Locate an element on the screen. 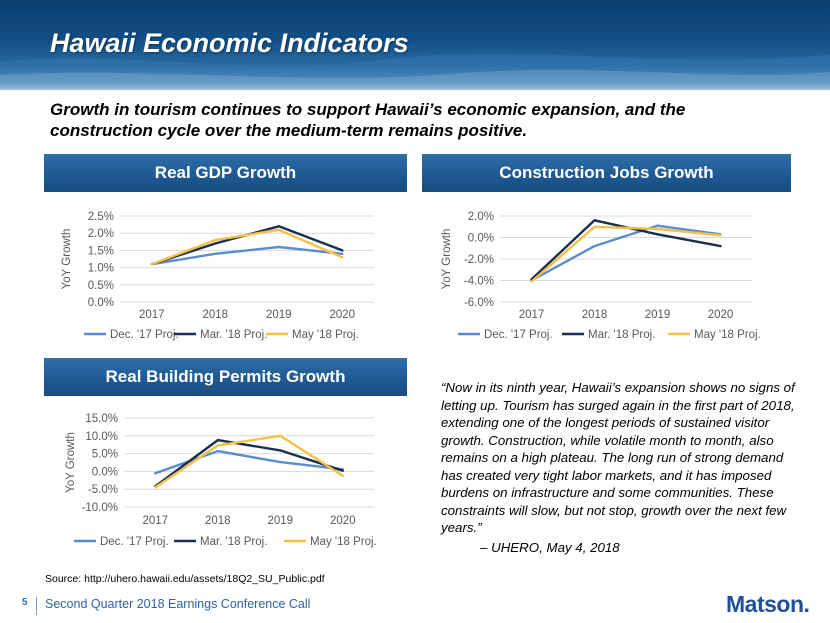 This screenshot has height=623, width=830. footer-divider is located at coordinates (36, 606).